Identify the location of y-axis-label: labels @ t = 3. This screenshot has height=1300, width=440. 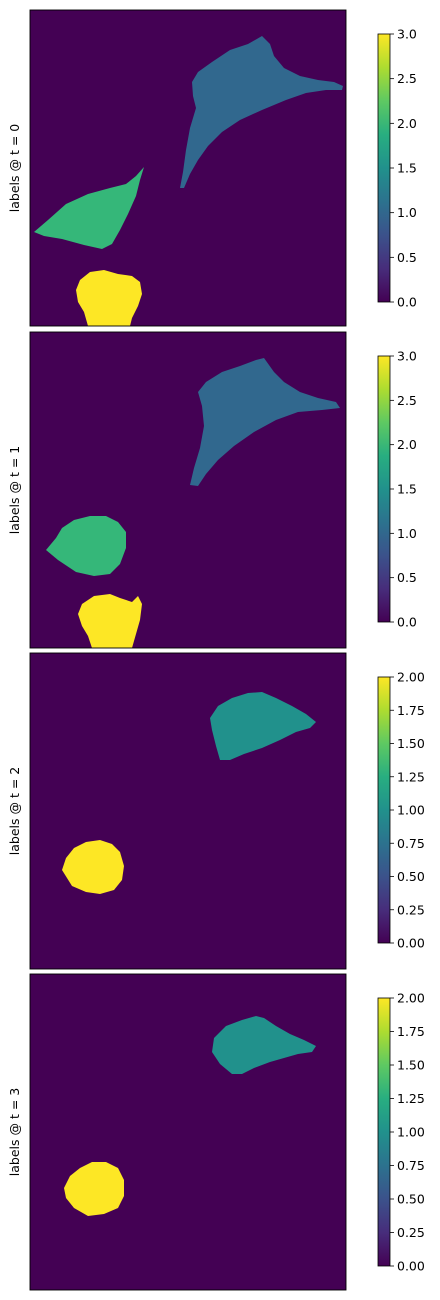
(14, 1132).